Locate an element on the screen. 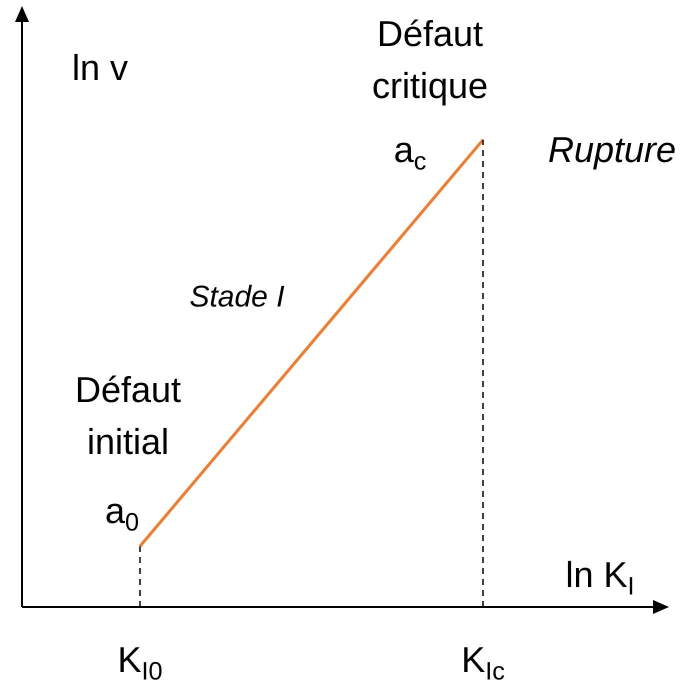 Image resolution: width=692 pixels, height=687 pixels. x-tick-label: K$_{I0}$ is located at coordinates (140, 662).